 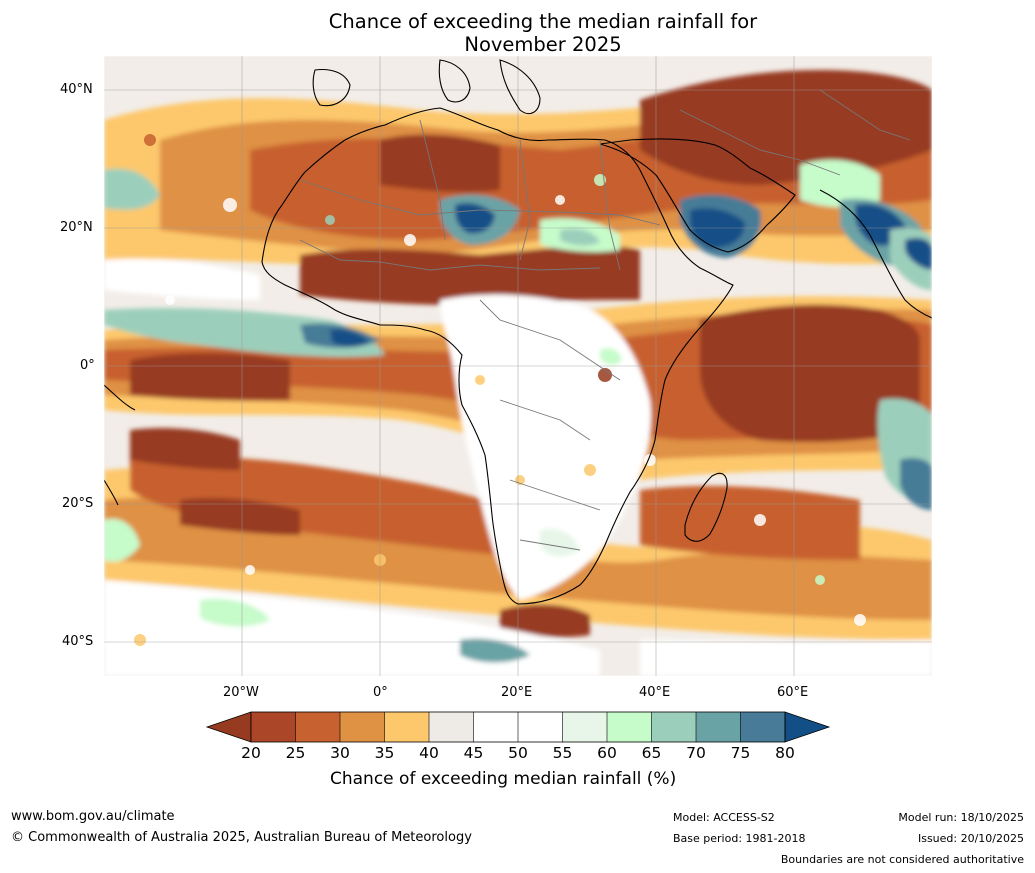 I want to click on colorbar-tick: 70, so click(x=696, y=753).